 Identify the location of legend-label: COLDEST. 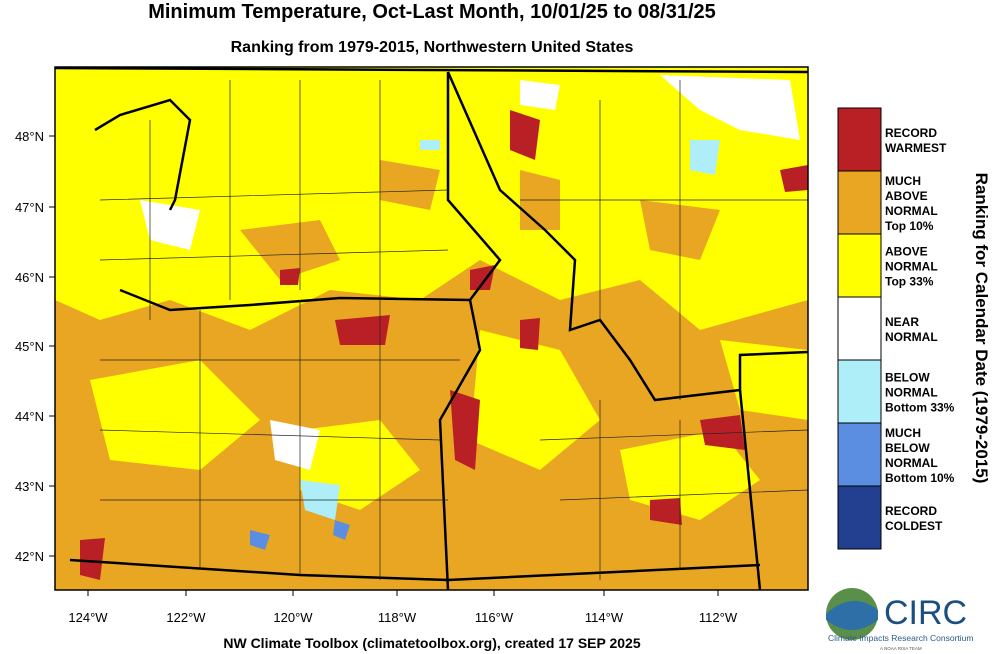
(914, 526).